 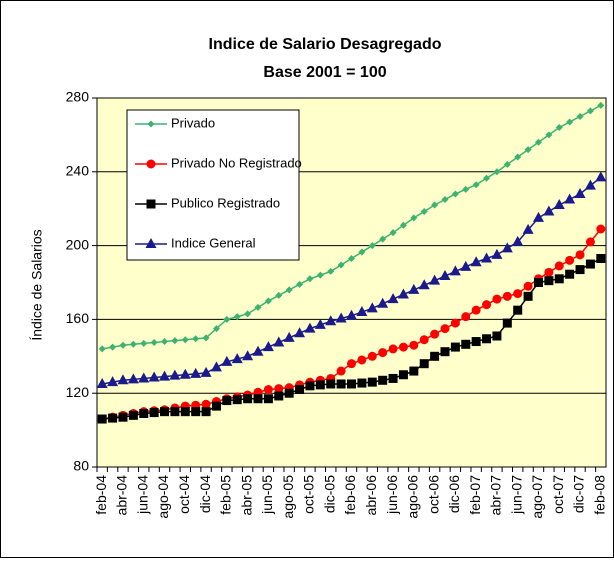 I want to click on x-tick-label: jun-07, so click(x=516, y=495).